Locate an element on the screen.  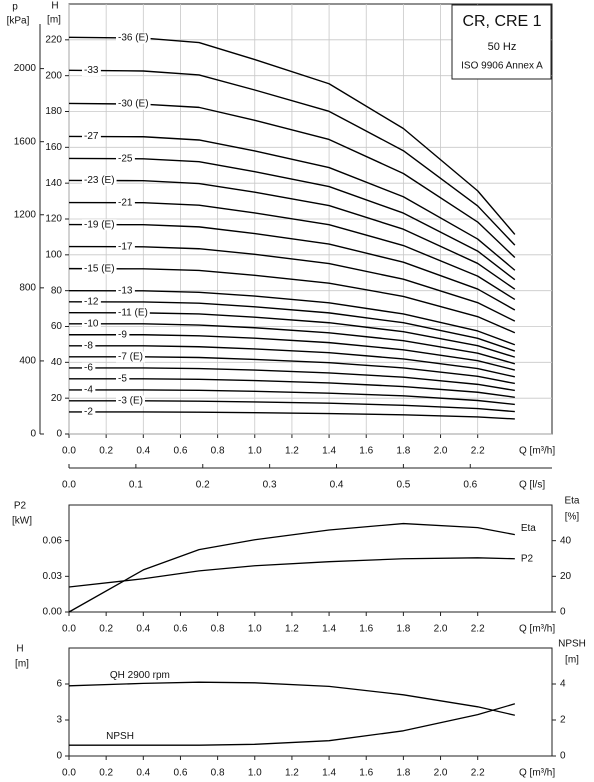
series-label: -25 is located at coordinates (125, 158).